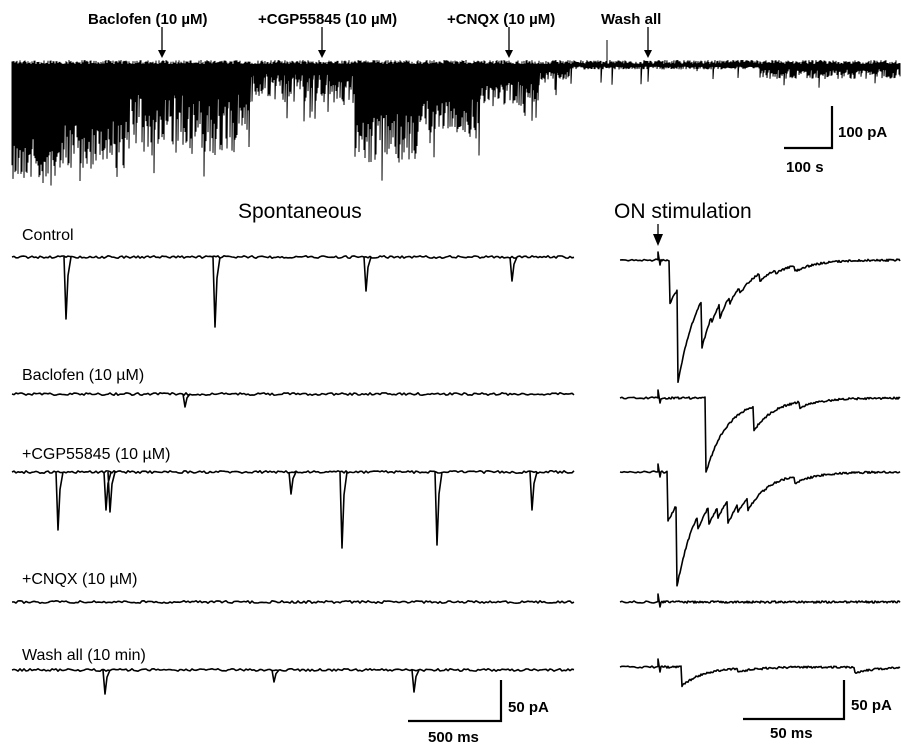  What do you see at coordinates (148, 19) in the screenshot?
I see `drug-label-baclofen: Baclofen (10 µM)` at bounding box center [148, 19].